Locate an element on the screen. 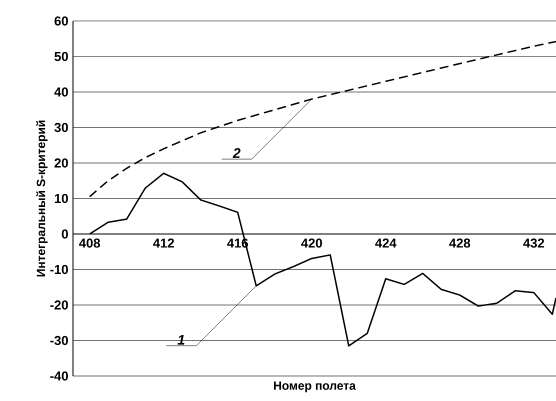 This screenshot has height=401, width=556. y-axis-title: Интегральный S-критерий is located at coordinates (42, 198).